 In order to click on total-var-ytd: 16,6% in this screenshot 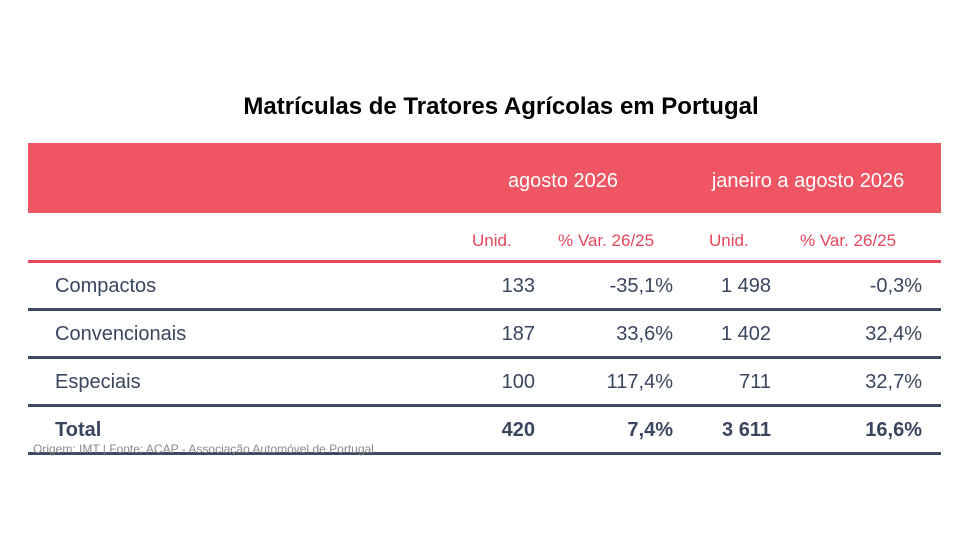, I will do `click(893, 430)`.